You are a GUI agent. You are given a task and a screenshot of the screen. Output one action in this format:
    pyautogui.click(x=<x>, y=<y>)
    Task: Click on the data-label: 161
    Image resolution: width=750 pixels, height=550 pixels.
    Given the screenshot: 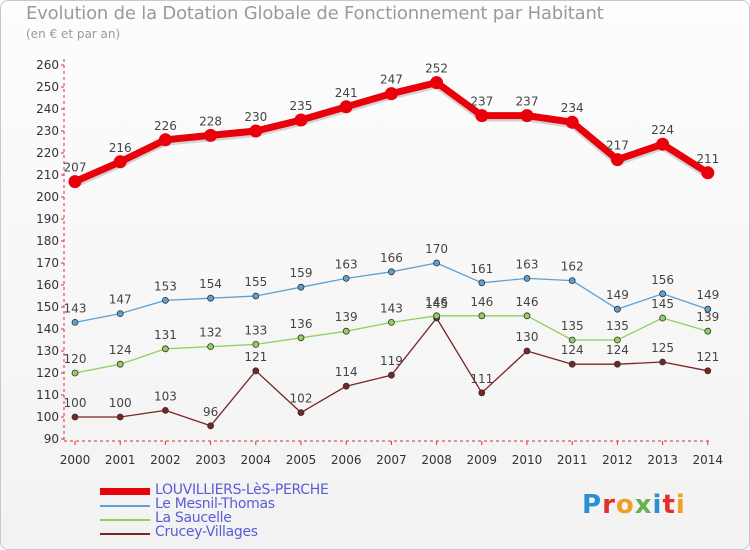 What is the action you would take?
    pyautogui.click(x=481, y=269)
    